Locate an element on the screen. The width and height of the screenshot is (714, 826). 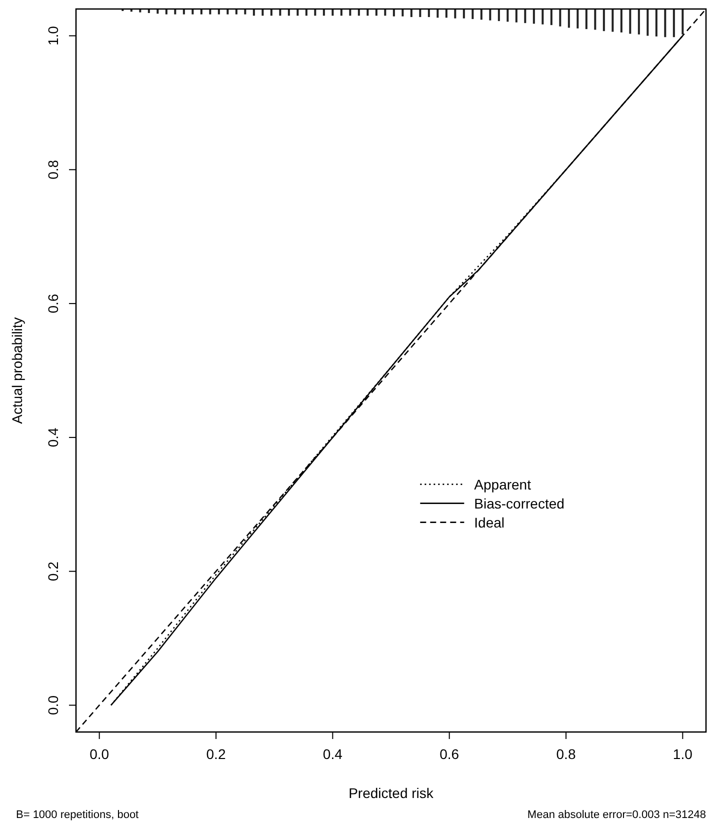
x-tick-label: 0.2 is located at coordinates (216, 754).